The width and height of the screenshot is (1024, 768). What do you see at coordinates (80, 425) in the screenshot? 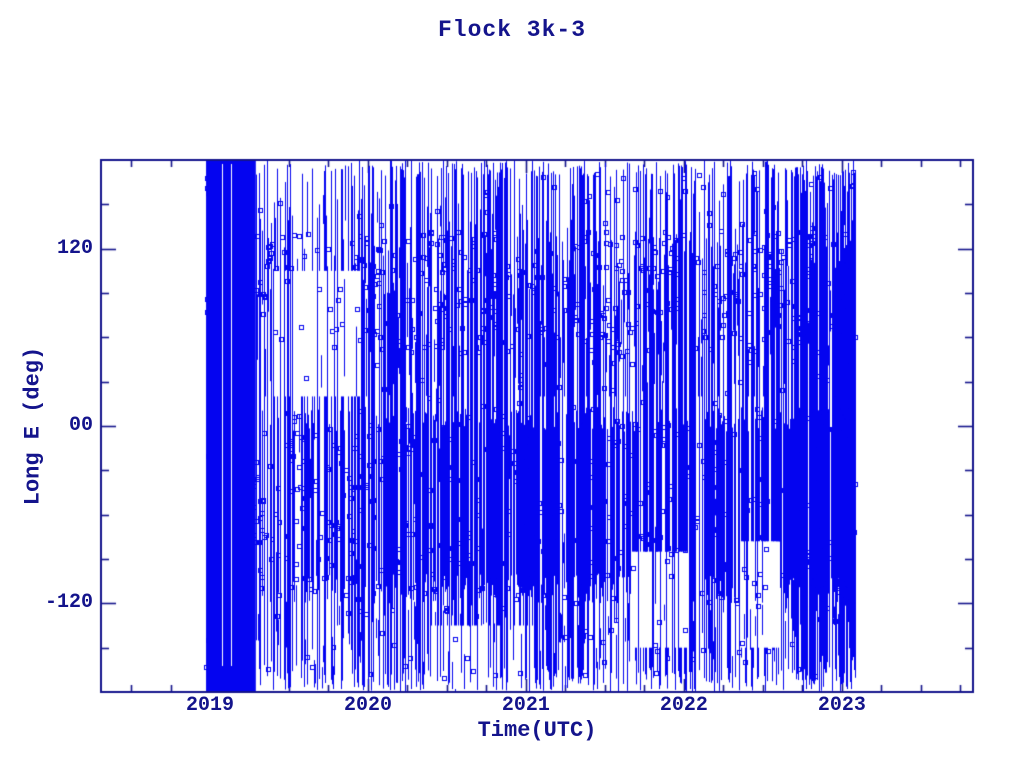
I see `y-tick-label-00: 00` at bounding box center [80, 425].